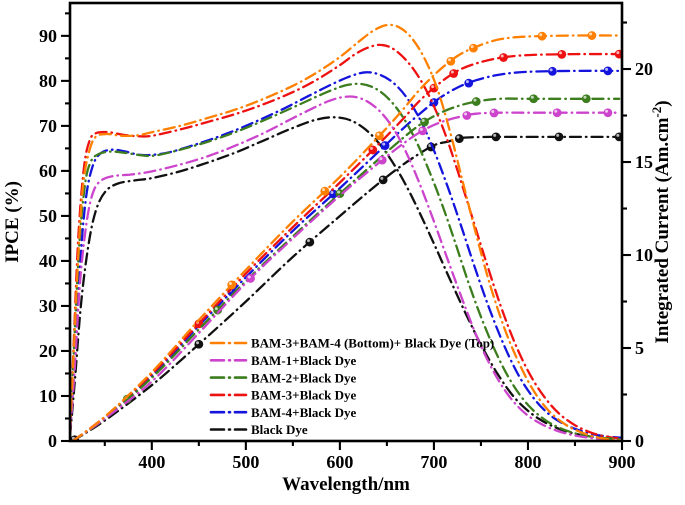 This screenshot has height=505, width=685. Describe the element at coordinates (48, 261) in the screenshot. I see `y-left-tick-label-40: 40` at that location.